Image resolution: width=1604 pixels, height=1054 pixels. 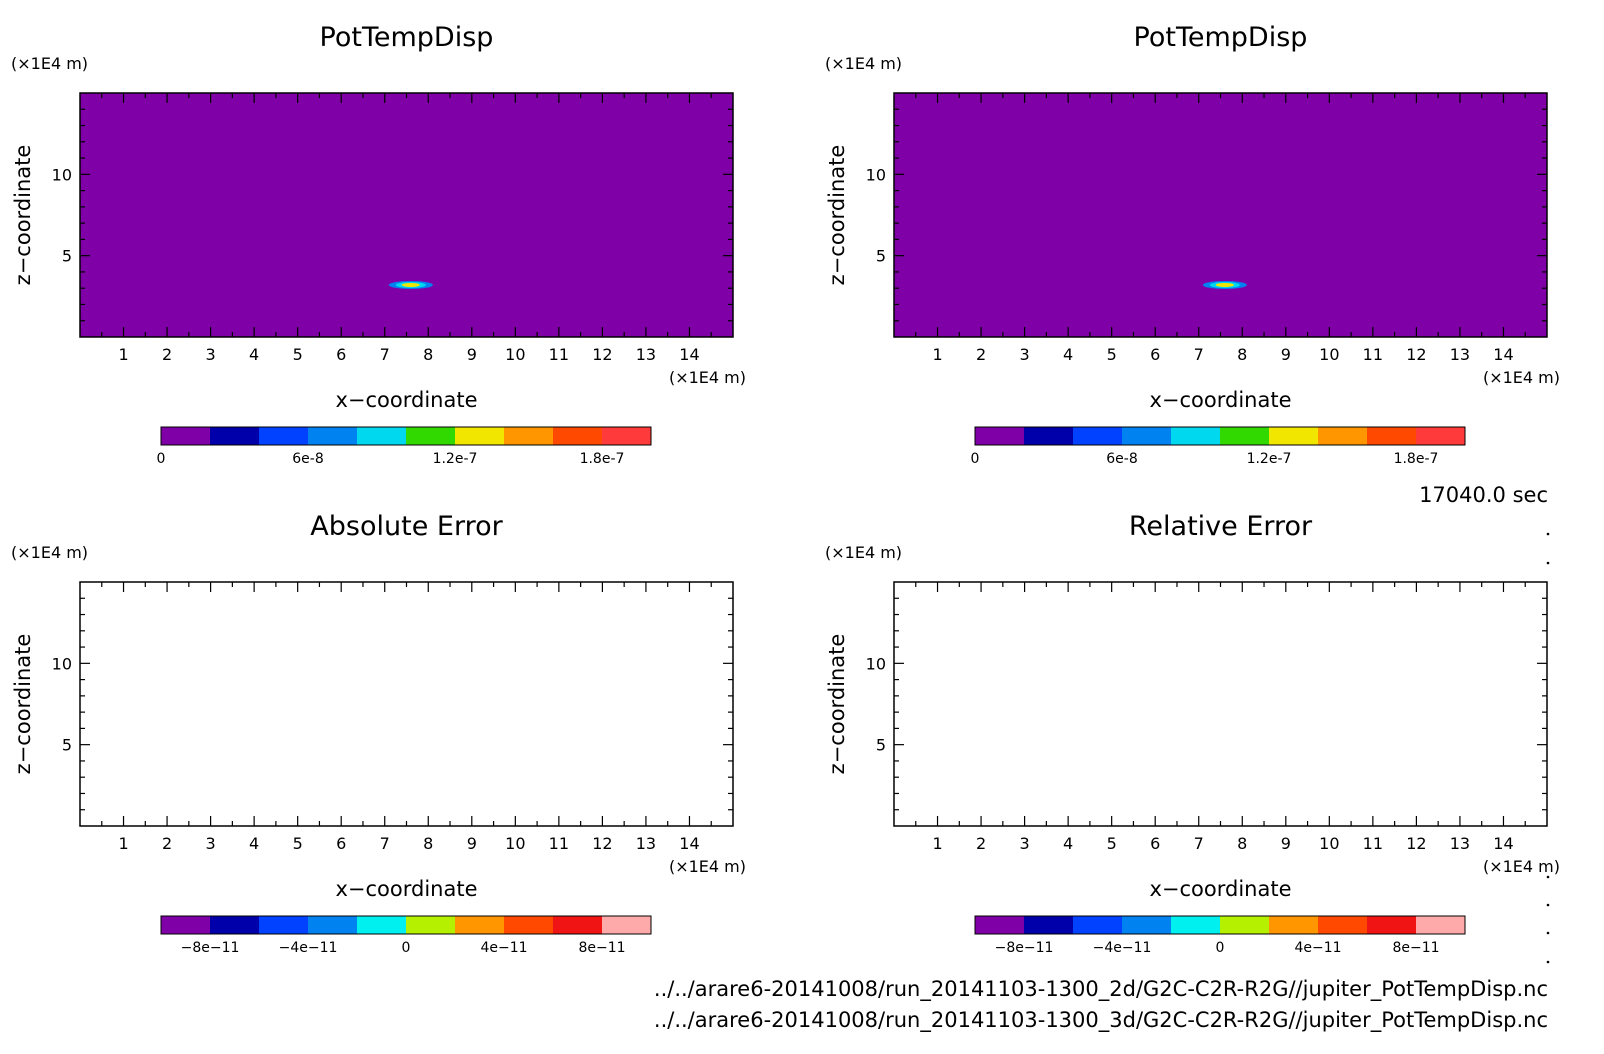 I want to click on plot-field, so click(x=406, y=215).